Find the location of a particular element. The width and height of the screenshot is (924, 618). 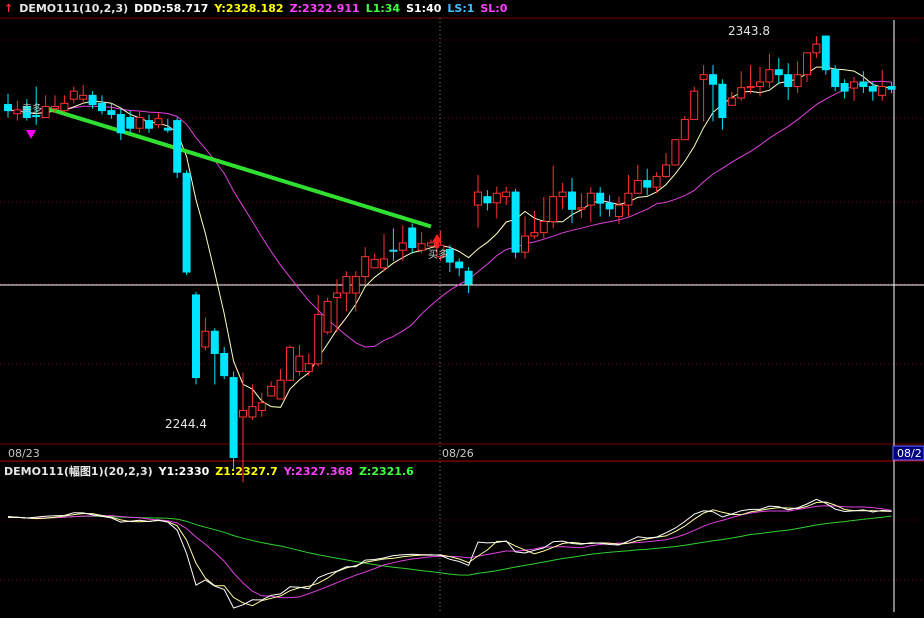

main-indicator-value: L1:34 is located at coordinates (383, 8).